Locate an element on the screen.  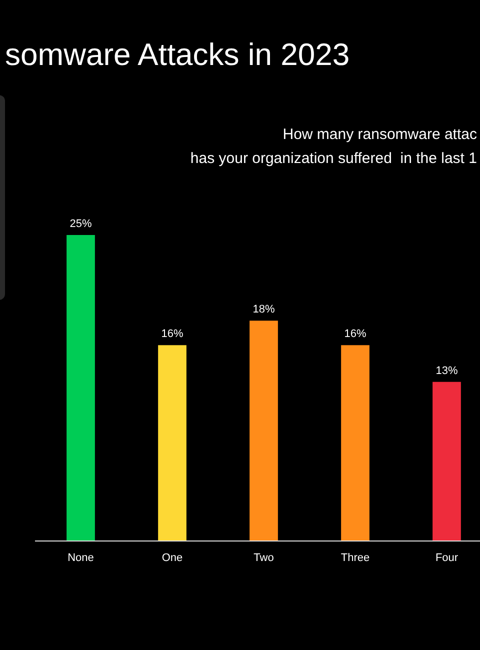
x-tick-label: One is located at coordinates (172, 558).